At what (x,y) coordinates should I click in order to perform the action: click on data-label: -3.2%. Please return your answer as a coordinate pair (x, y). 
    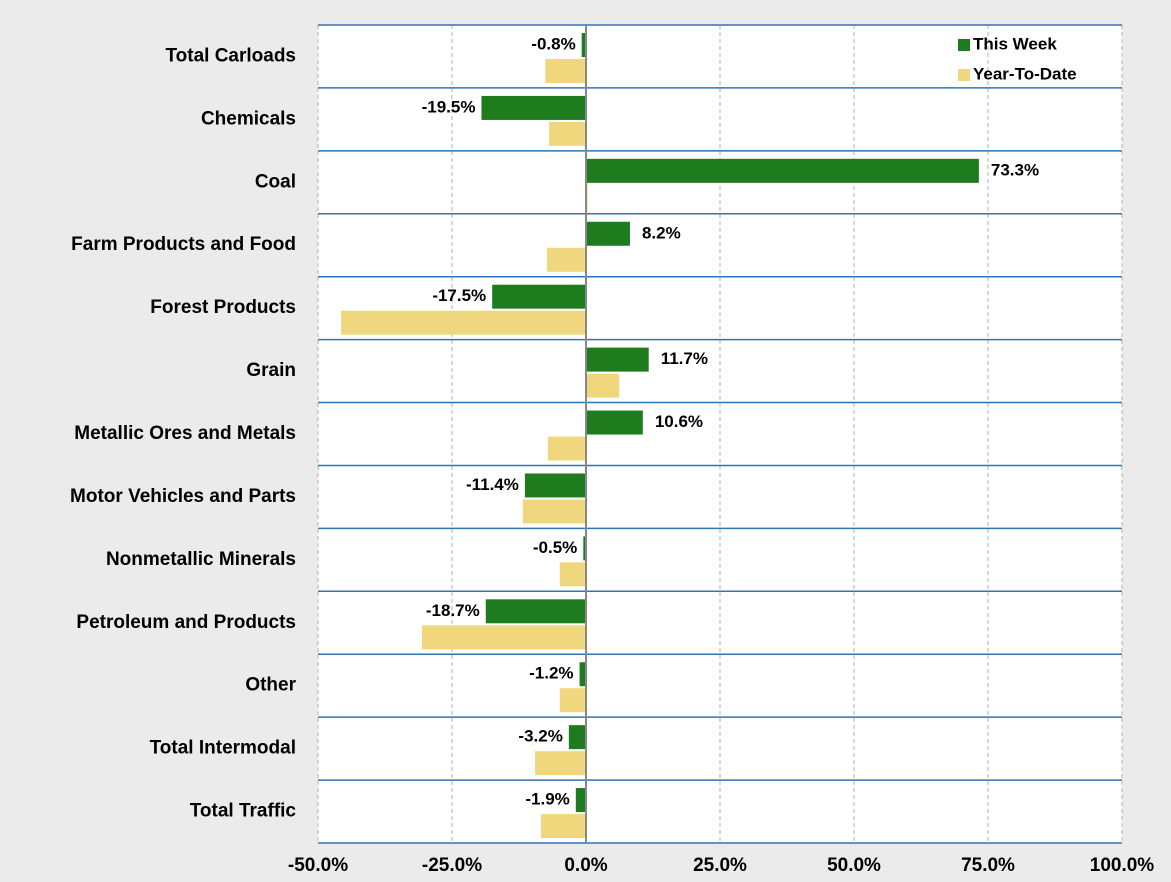
    Looking at the image, I should click on (540, 736).